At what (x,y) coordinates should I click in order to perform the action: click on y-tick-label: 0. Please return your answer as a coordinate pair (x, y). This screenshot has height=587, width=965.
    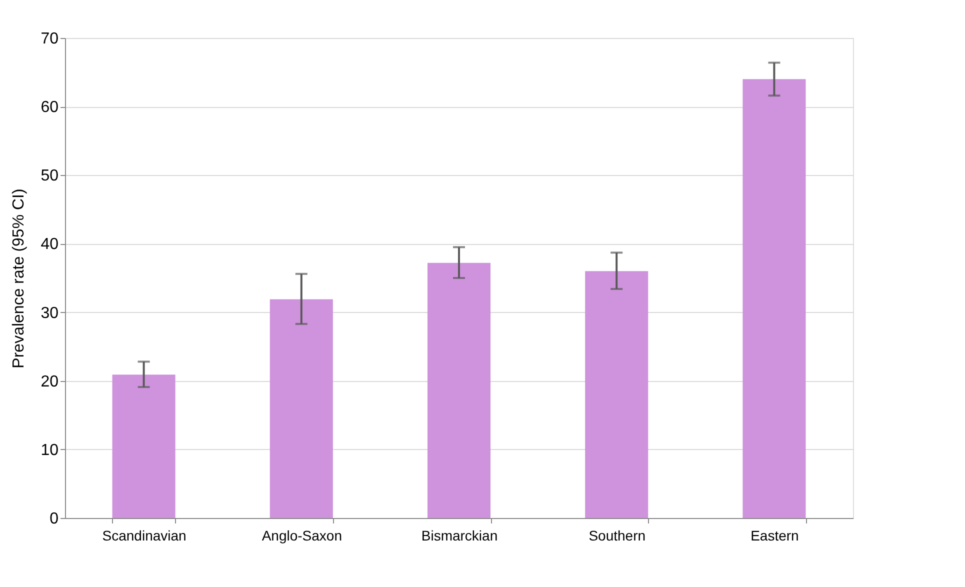
    Looking at the image, I should click on (54, 519).